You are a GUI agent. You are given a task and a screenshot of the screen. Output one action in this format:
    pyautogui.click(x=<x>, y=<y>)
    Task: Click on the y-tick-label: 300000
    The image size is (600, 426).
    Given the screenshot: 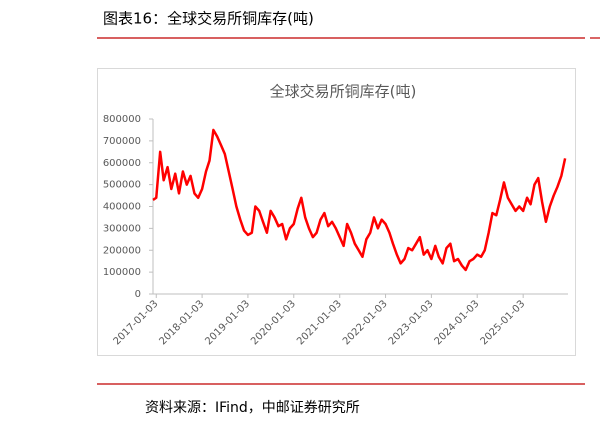 What is the action you would take?
    pyautogui.click(x=122, y=228)
    